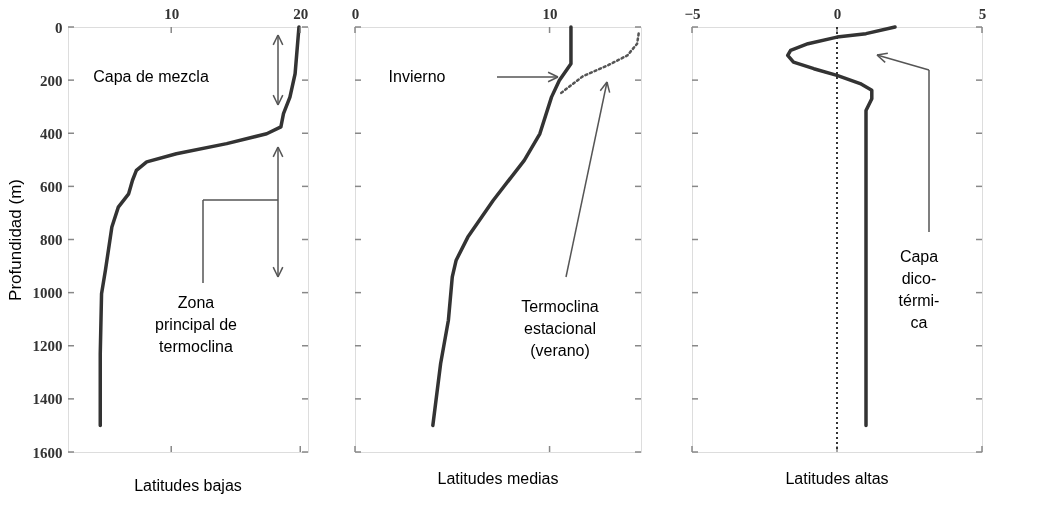 The image size is (1039, 514). What do you see at coordinates (498, 478) in the screenshot?
I see `x-axis-title: Latitudes medias` at bounding box center [498, 478].